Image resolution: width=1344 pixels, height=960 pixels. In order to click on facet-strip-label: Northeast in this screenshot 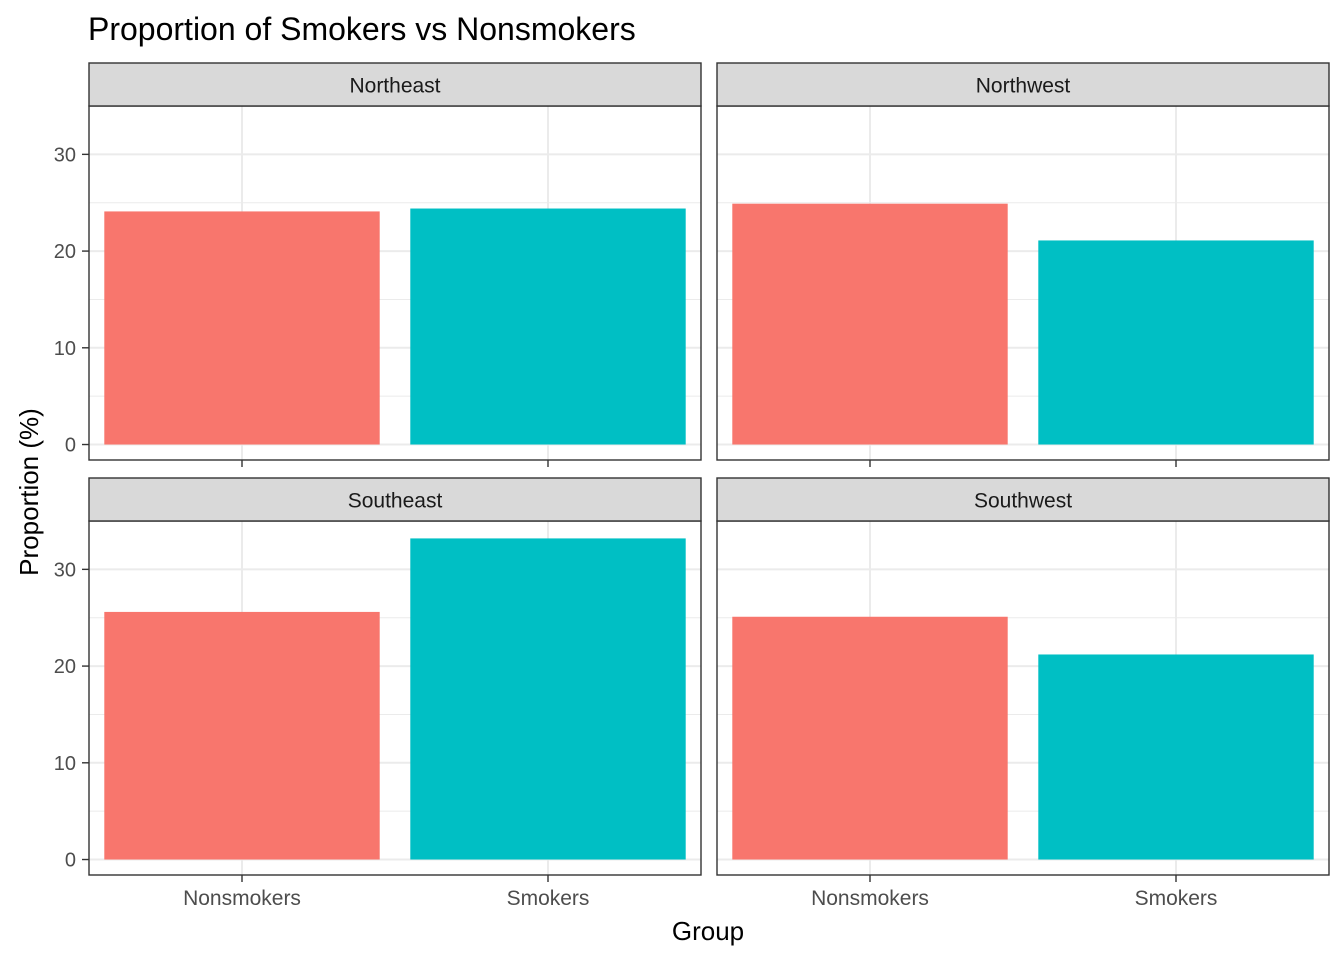, I will do `click(394, 86)`.